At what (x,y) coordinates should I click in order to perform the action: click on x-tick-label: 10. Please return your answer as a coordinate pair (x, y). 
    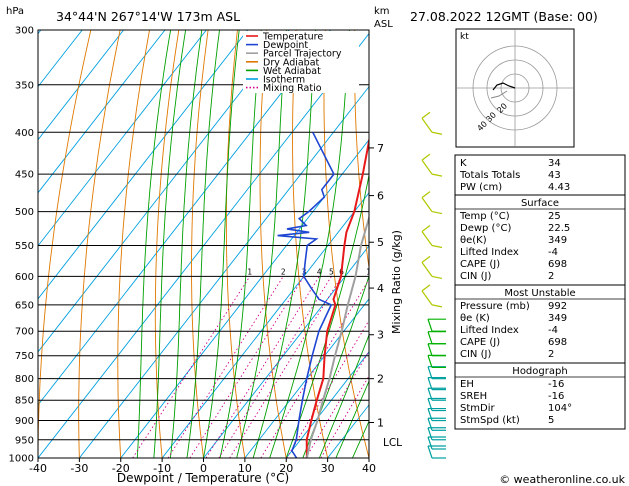
    Looking at the image, I should click on (245, 468).